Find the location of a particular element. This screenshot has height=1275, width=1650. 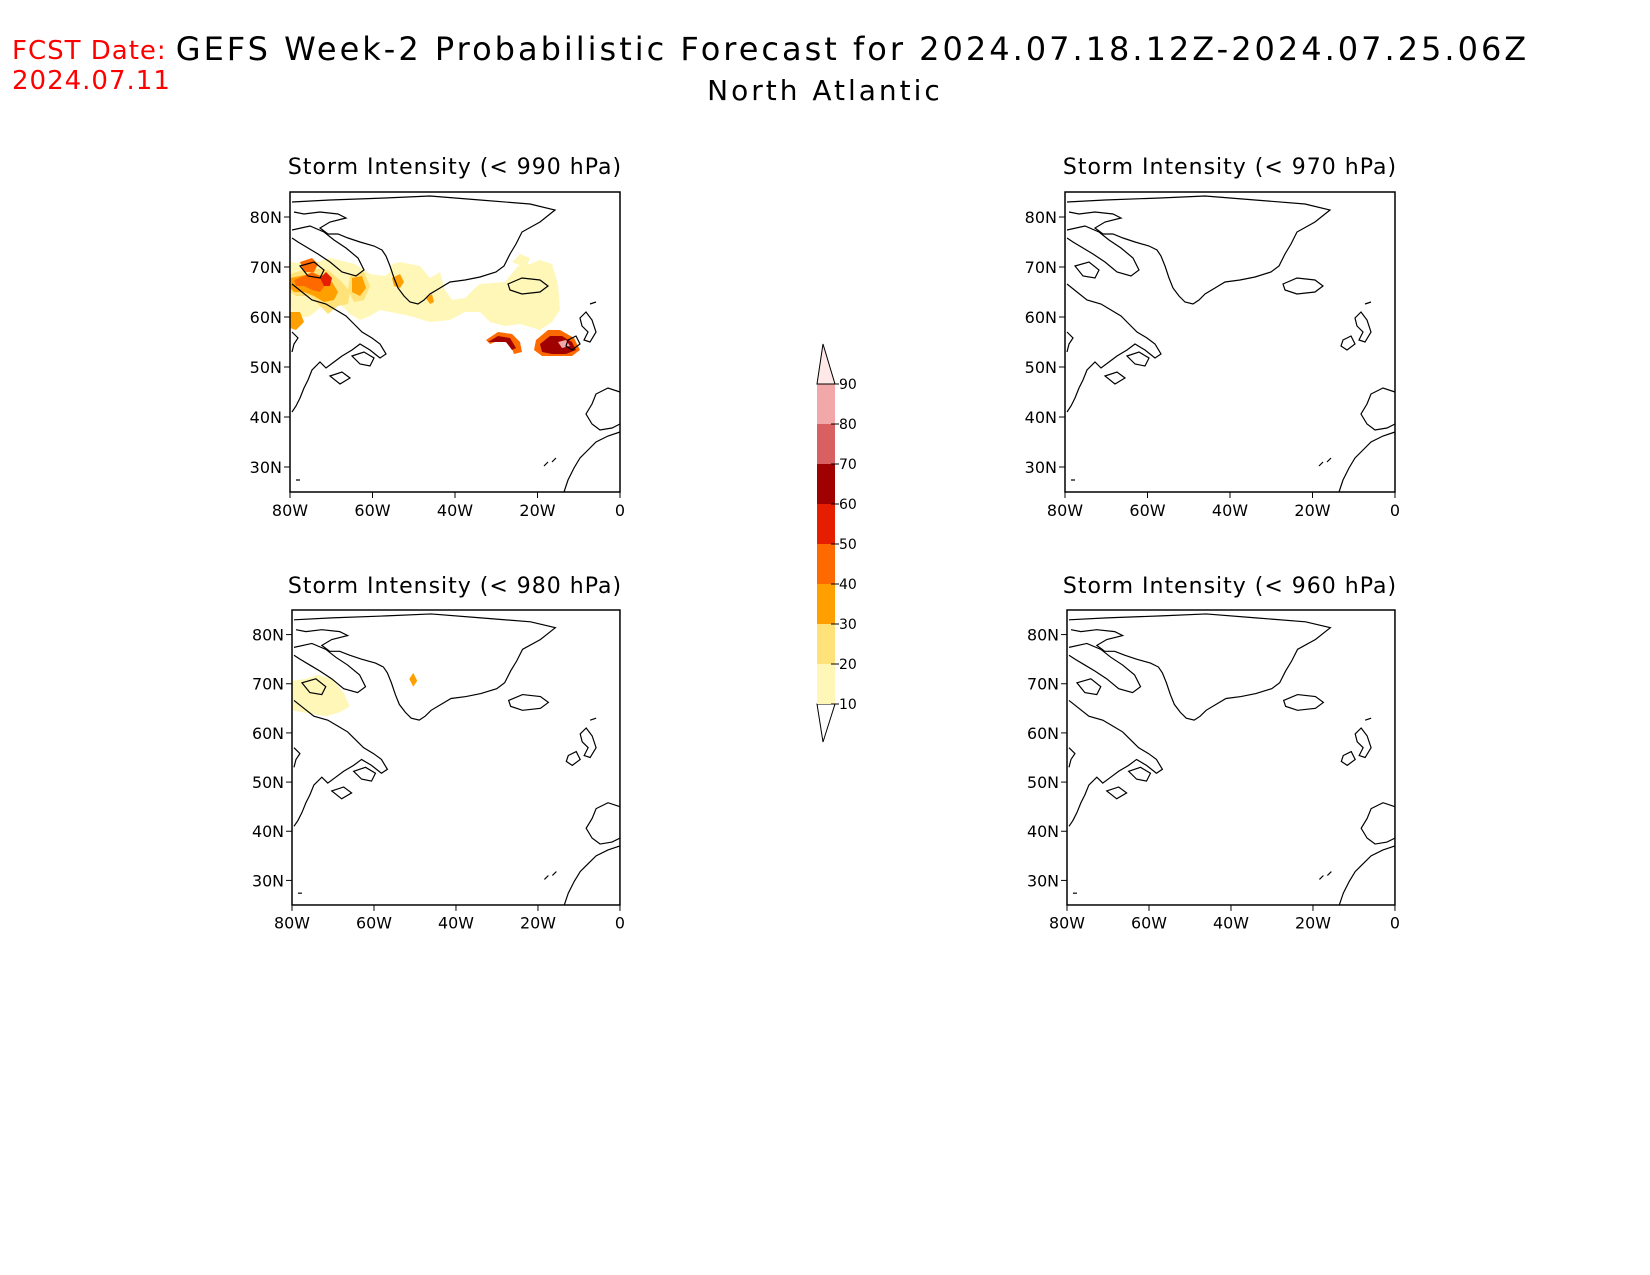

colorbar-label: 60 is located at coordinates (848, 505).